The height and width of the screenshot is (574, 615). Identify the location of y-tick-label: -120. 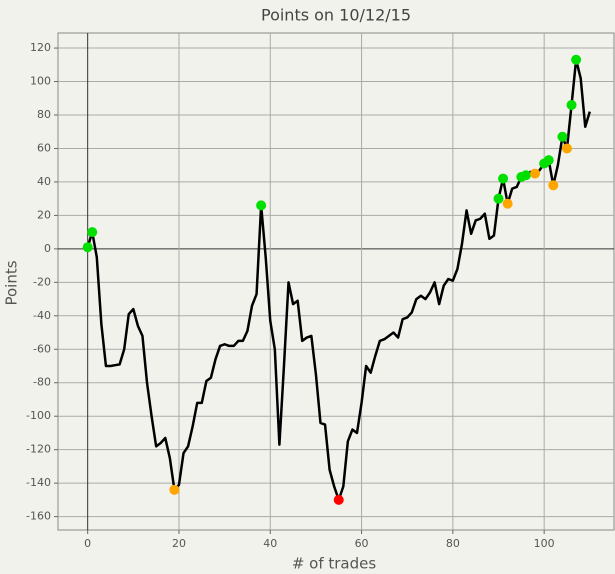
(38, 449).